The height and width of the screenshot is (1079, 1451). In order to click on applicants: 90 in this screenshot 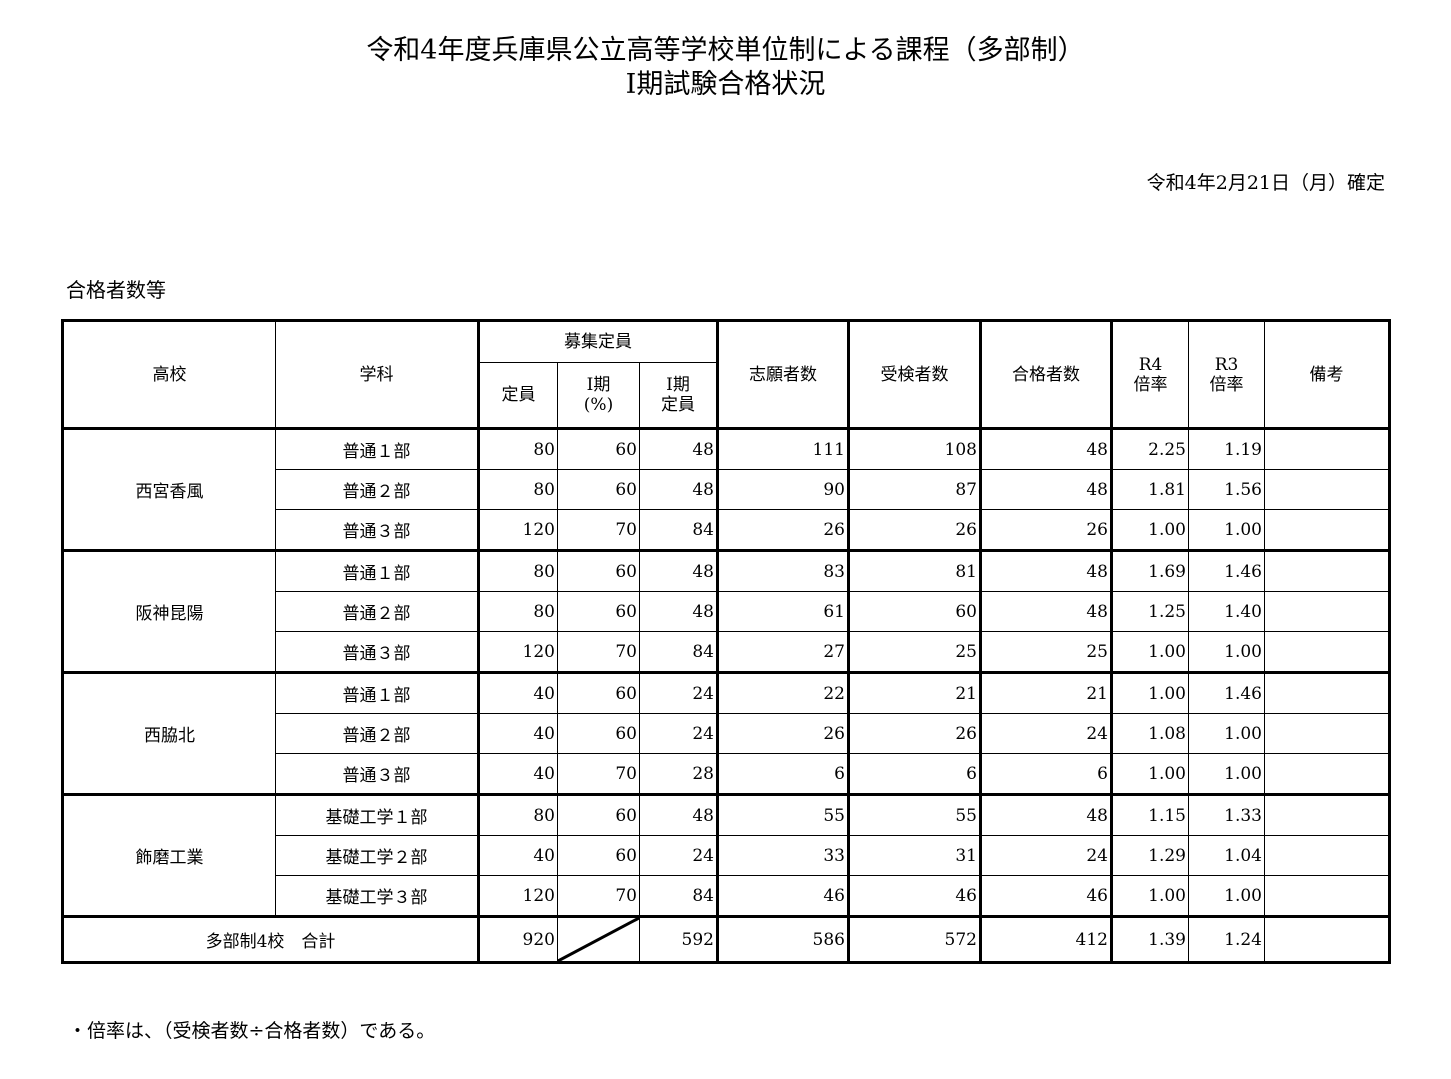, I will do `click(782, 489)`.